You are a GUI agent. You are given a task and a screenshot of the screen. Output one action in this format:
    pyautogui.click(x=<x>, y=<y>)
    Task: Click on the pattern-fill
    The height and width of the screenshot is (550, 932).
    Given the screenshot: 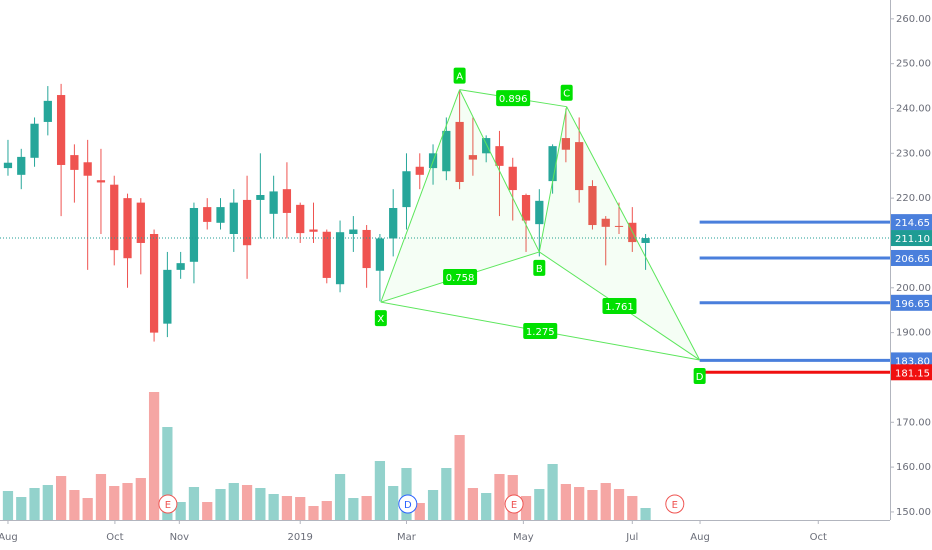 What is the action you would take?
    pyautogui.click(x=460, y=196)
    